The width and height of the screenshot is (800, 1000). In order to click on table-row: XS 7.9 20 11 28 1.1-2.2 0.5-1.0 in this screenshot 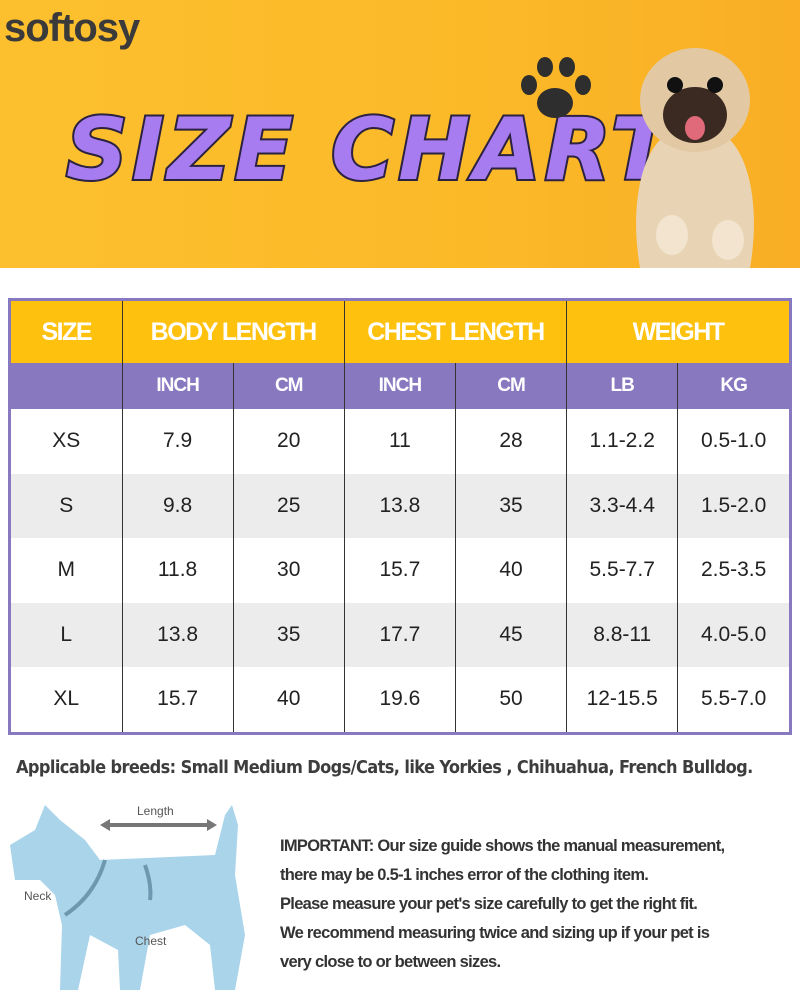, I will do `click(400, 441)`.